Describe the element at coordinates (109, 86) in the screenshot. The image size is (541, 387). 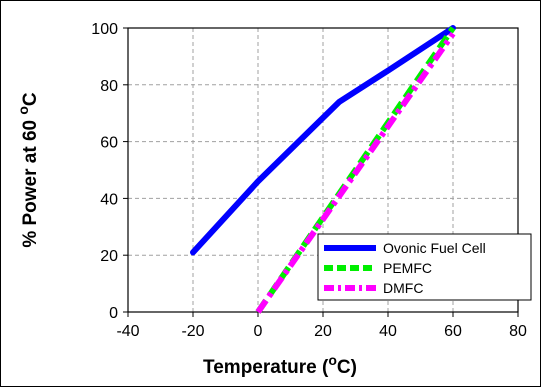
I see `y-tick-label: 80` at that location.